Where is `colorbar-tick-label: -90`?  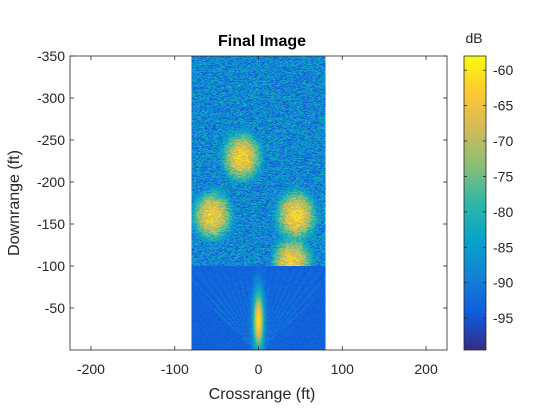
colorbar-tick-label: -90 is located at coordinates (503, 283).